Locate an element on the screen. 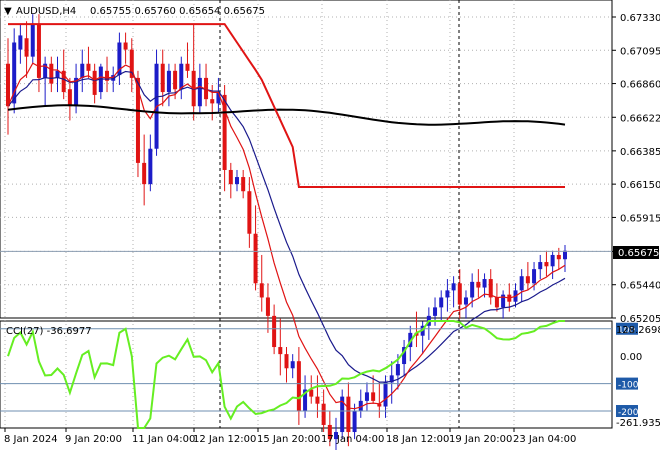  time-tick-label: 12 Jan 12:00 is located at coordinates (224, 439).